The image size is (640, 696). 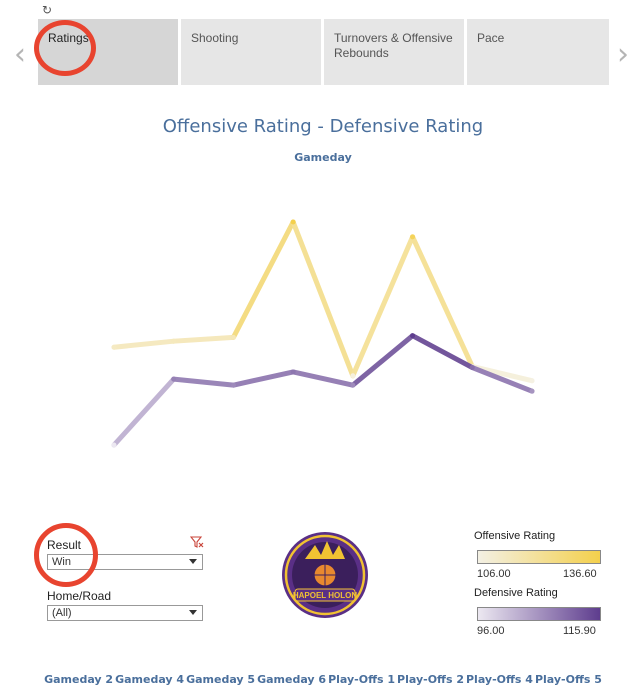 I want to click on home-road-select: (All), so click(x=125, y=613).